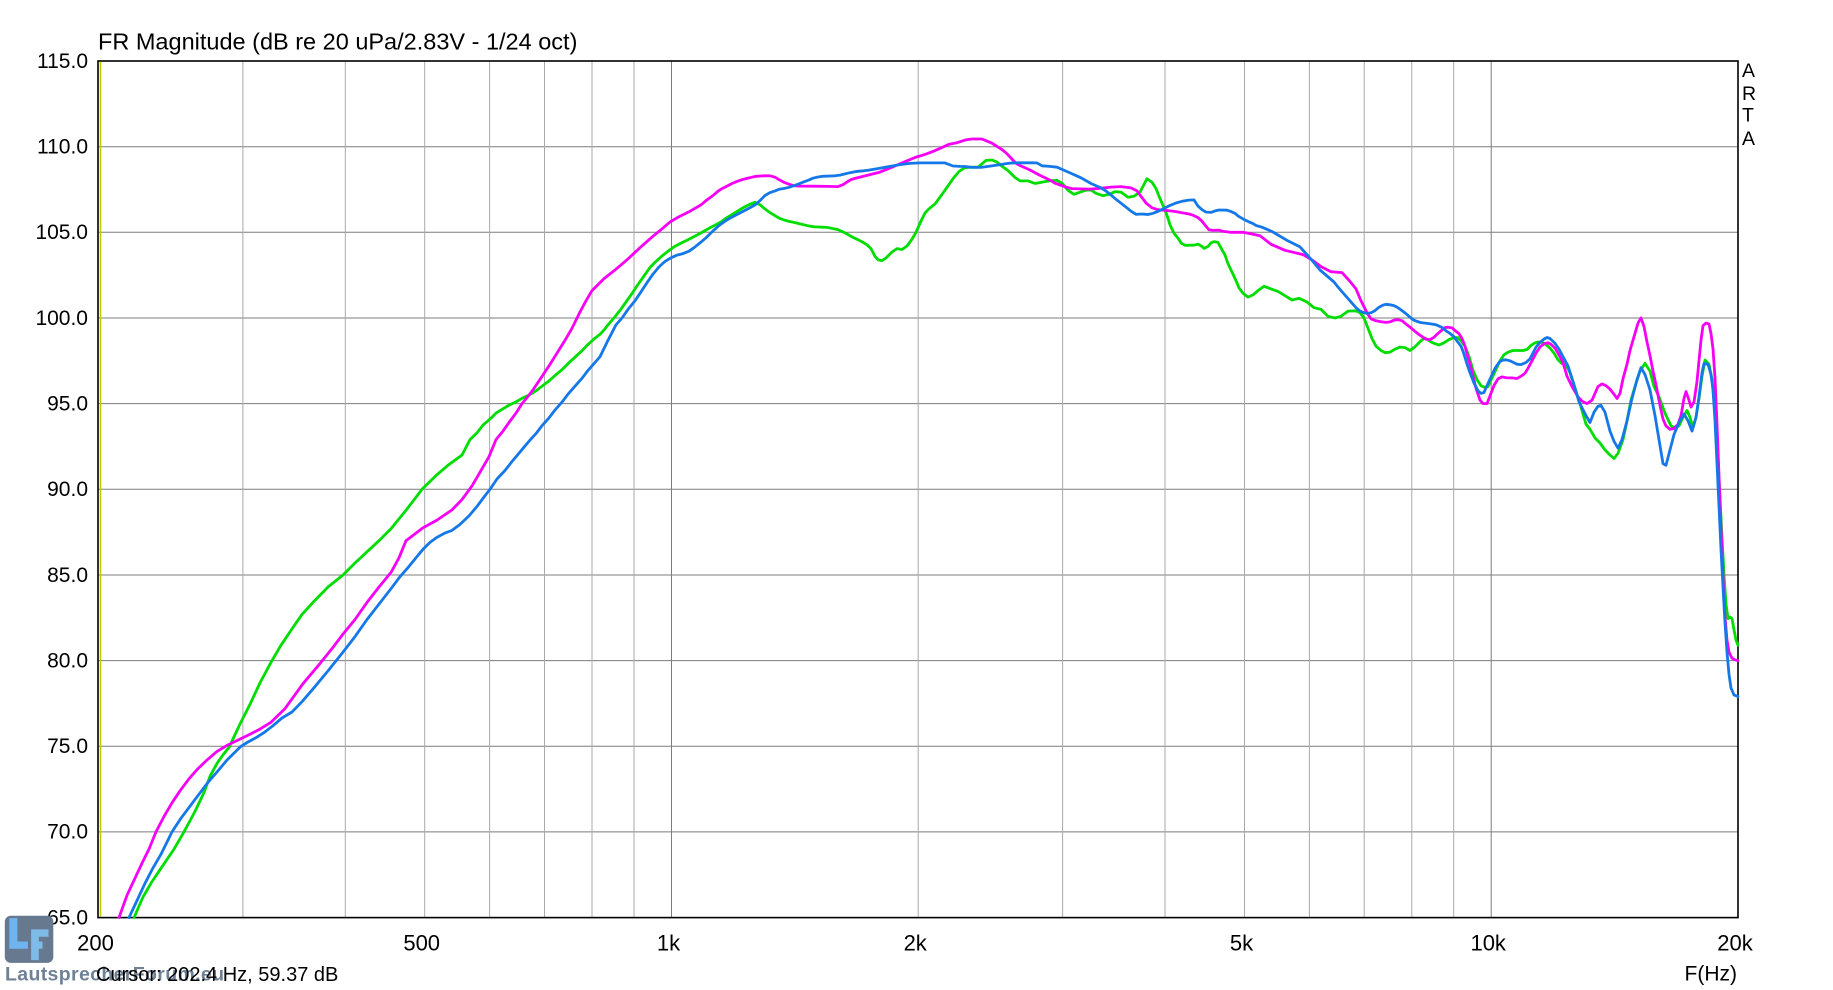 This screenshot has width=1833, height=990. Describe the element at coordinates (61, 232) in the screenshot. I see `svg-text: 105.0` at that location.